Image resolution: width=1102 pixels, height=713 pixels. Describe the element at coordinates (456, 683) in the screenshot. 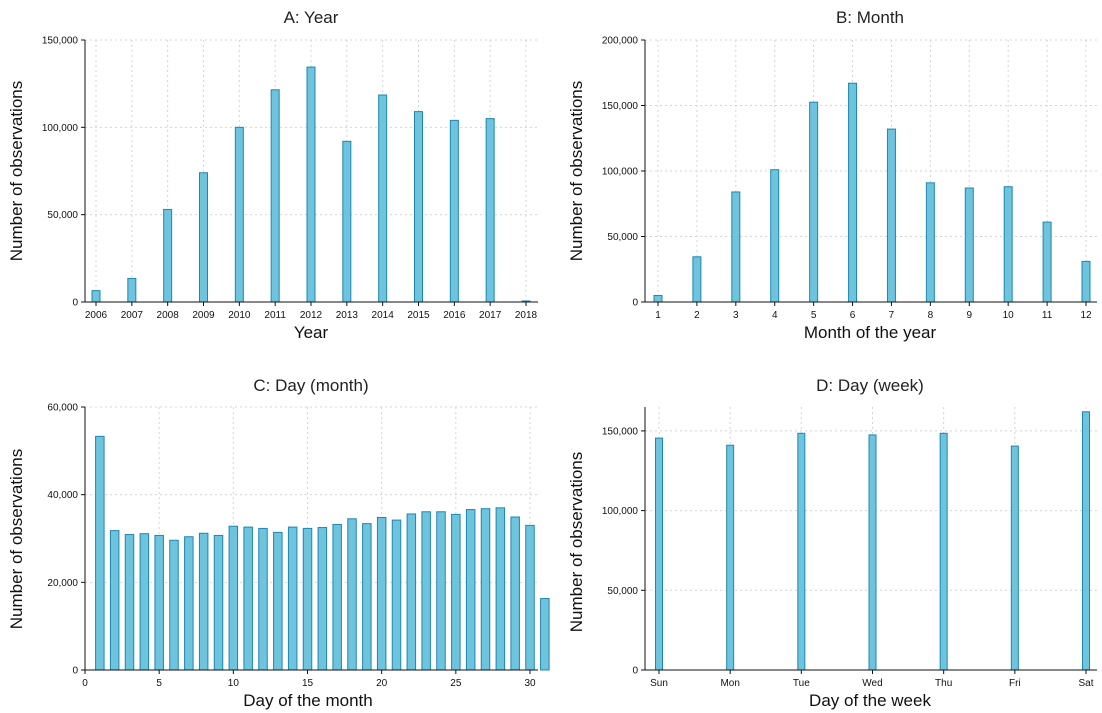

I see `x-tick-label: 25` at that location.